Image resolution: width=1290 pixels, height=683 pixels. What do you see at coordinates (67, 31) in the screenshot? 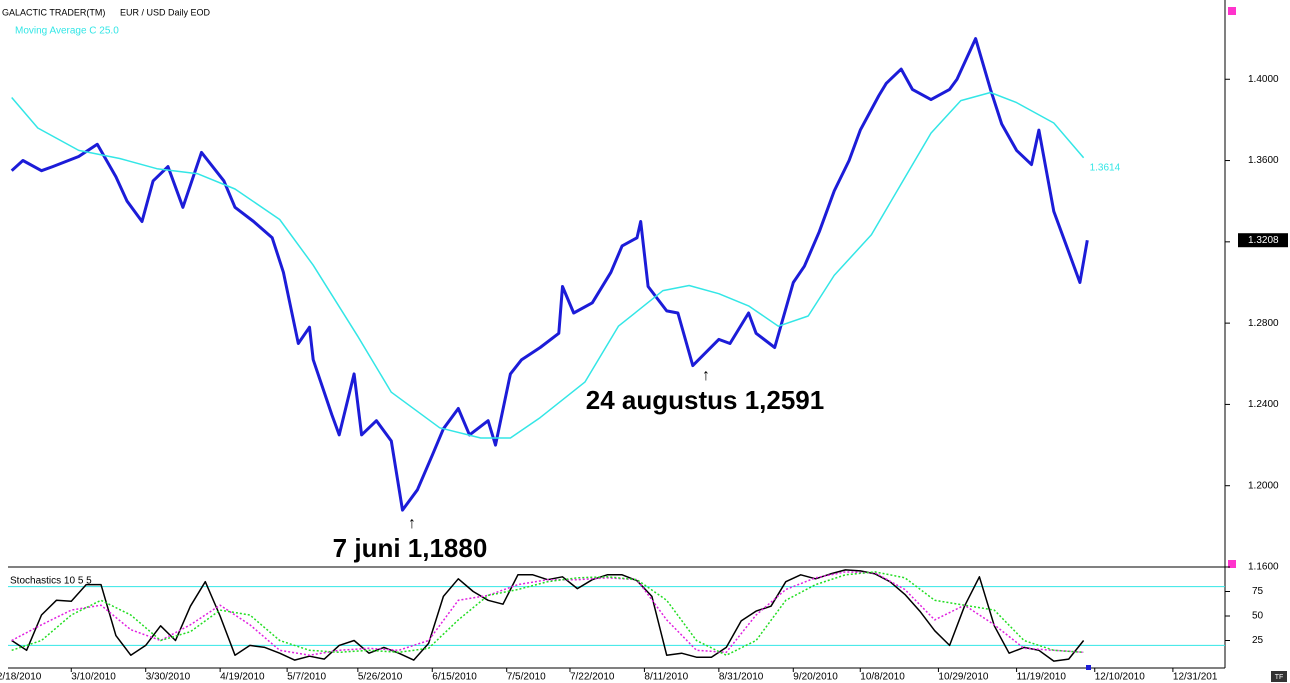
I see `legend-entry: Moving Average C 25.0` at bounding box center [67, 31].